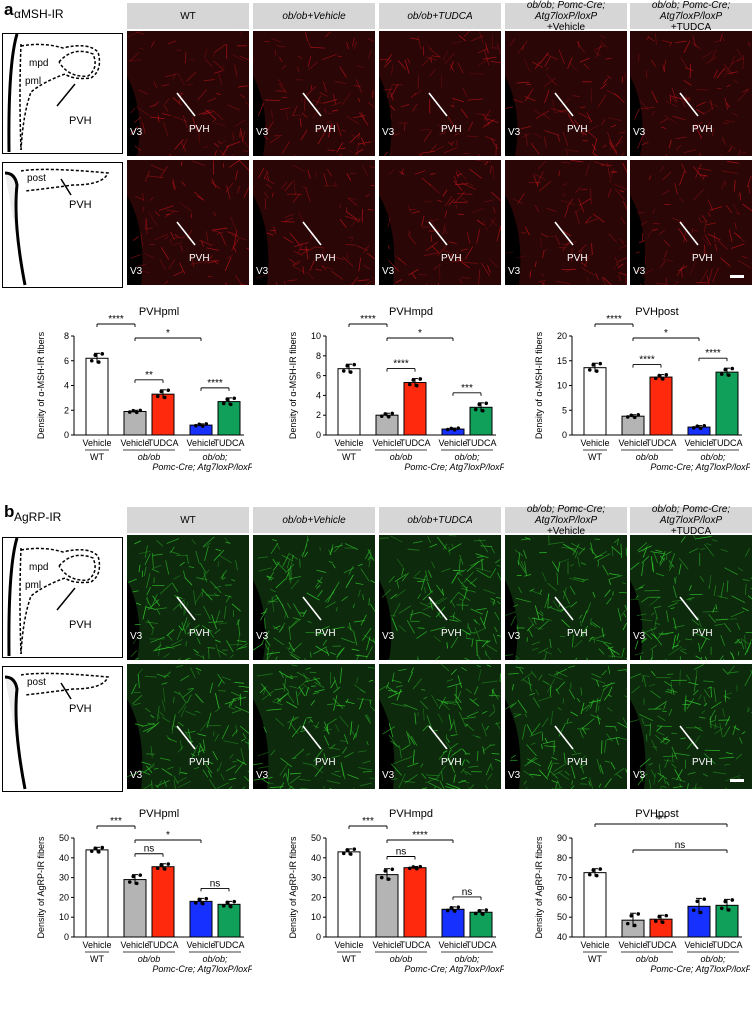 The image size is (756, 1010). Describe the element at coordinates (215, 383) in the screenshot. I see `significance-label: ****` at that location.